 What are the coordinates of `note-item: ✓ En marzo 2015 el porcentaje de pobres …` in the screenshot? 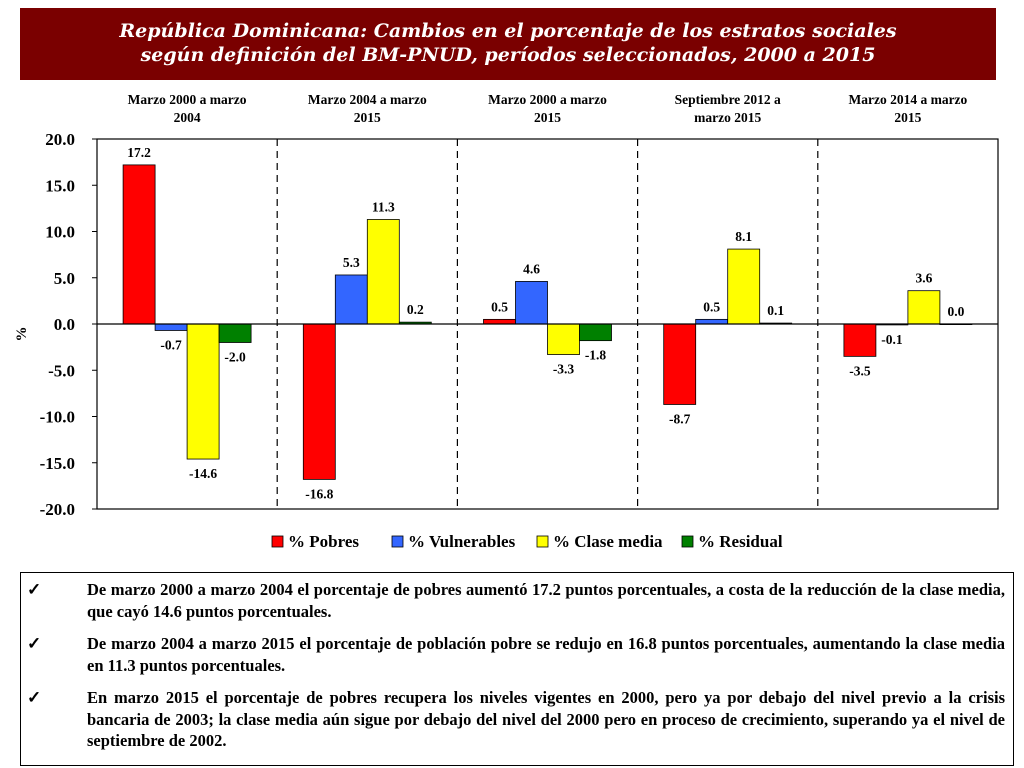 It's located at (516, 719).